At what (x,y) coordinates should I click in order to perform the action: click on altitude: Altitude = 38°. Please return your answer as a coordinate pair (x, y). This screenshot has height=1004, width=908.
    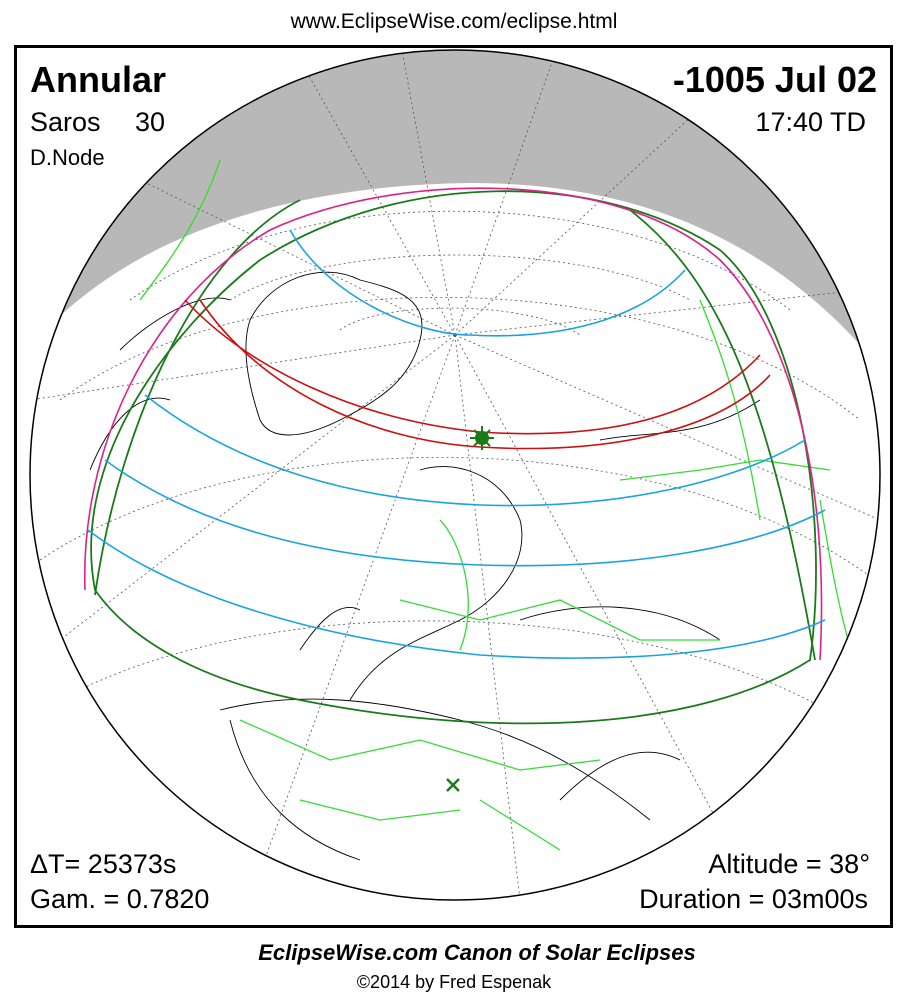
    Looking at the image, I should click on (789, 864).